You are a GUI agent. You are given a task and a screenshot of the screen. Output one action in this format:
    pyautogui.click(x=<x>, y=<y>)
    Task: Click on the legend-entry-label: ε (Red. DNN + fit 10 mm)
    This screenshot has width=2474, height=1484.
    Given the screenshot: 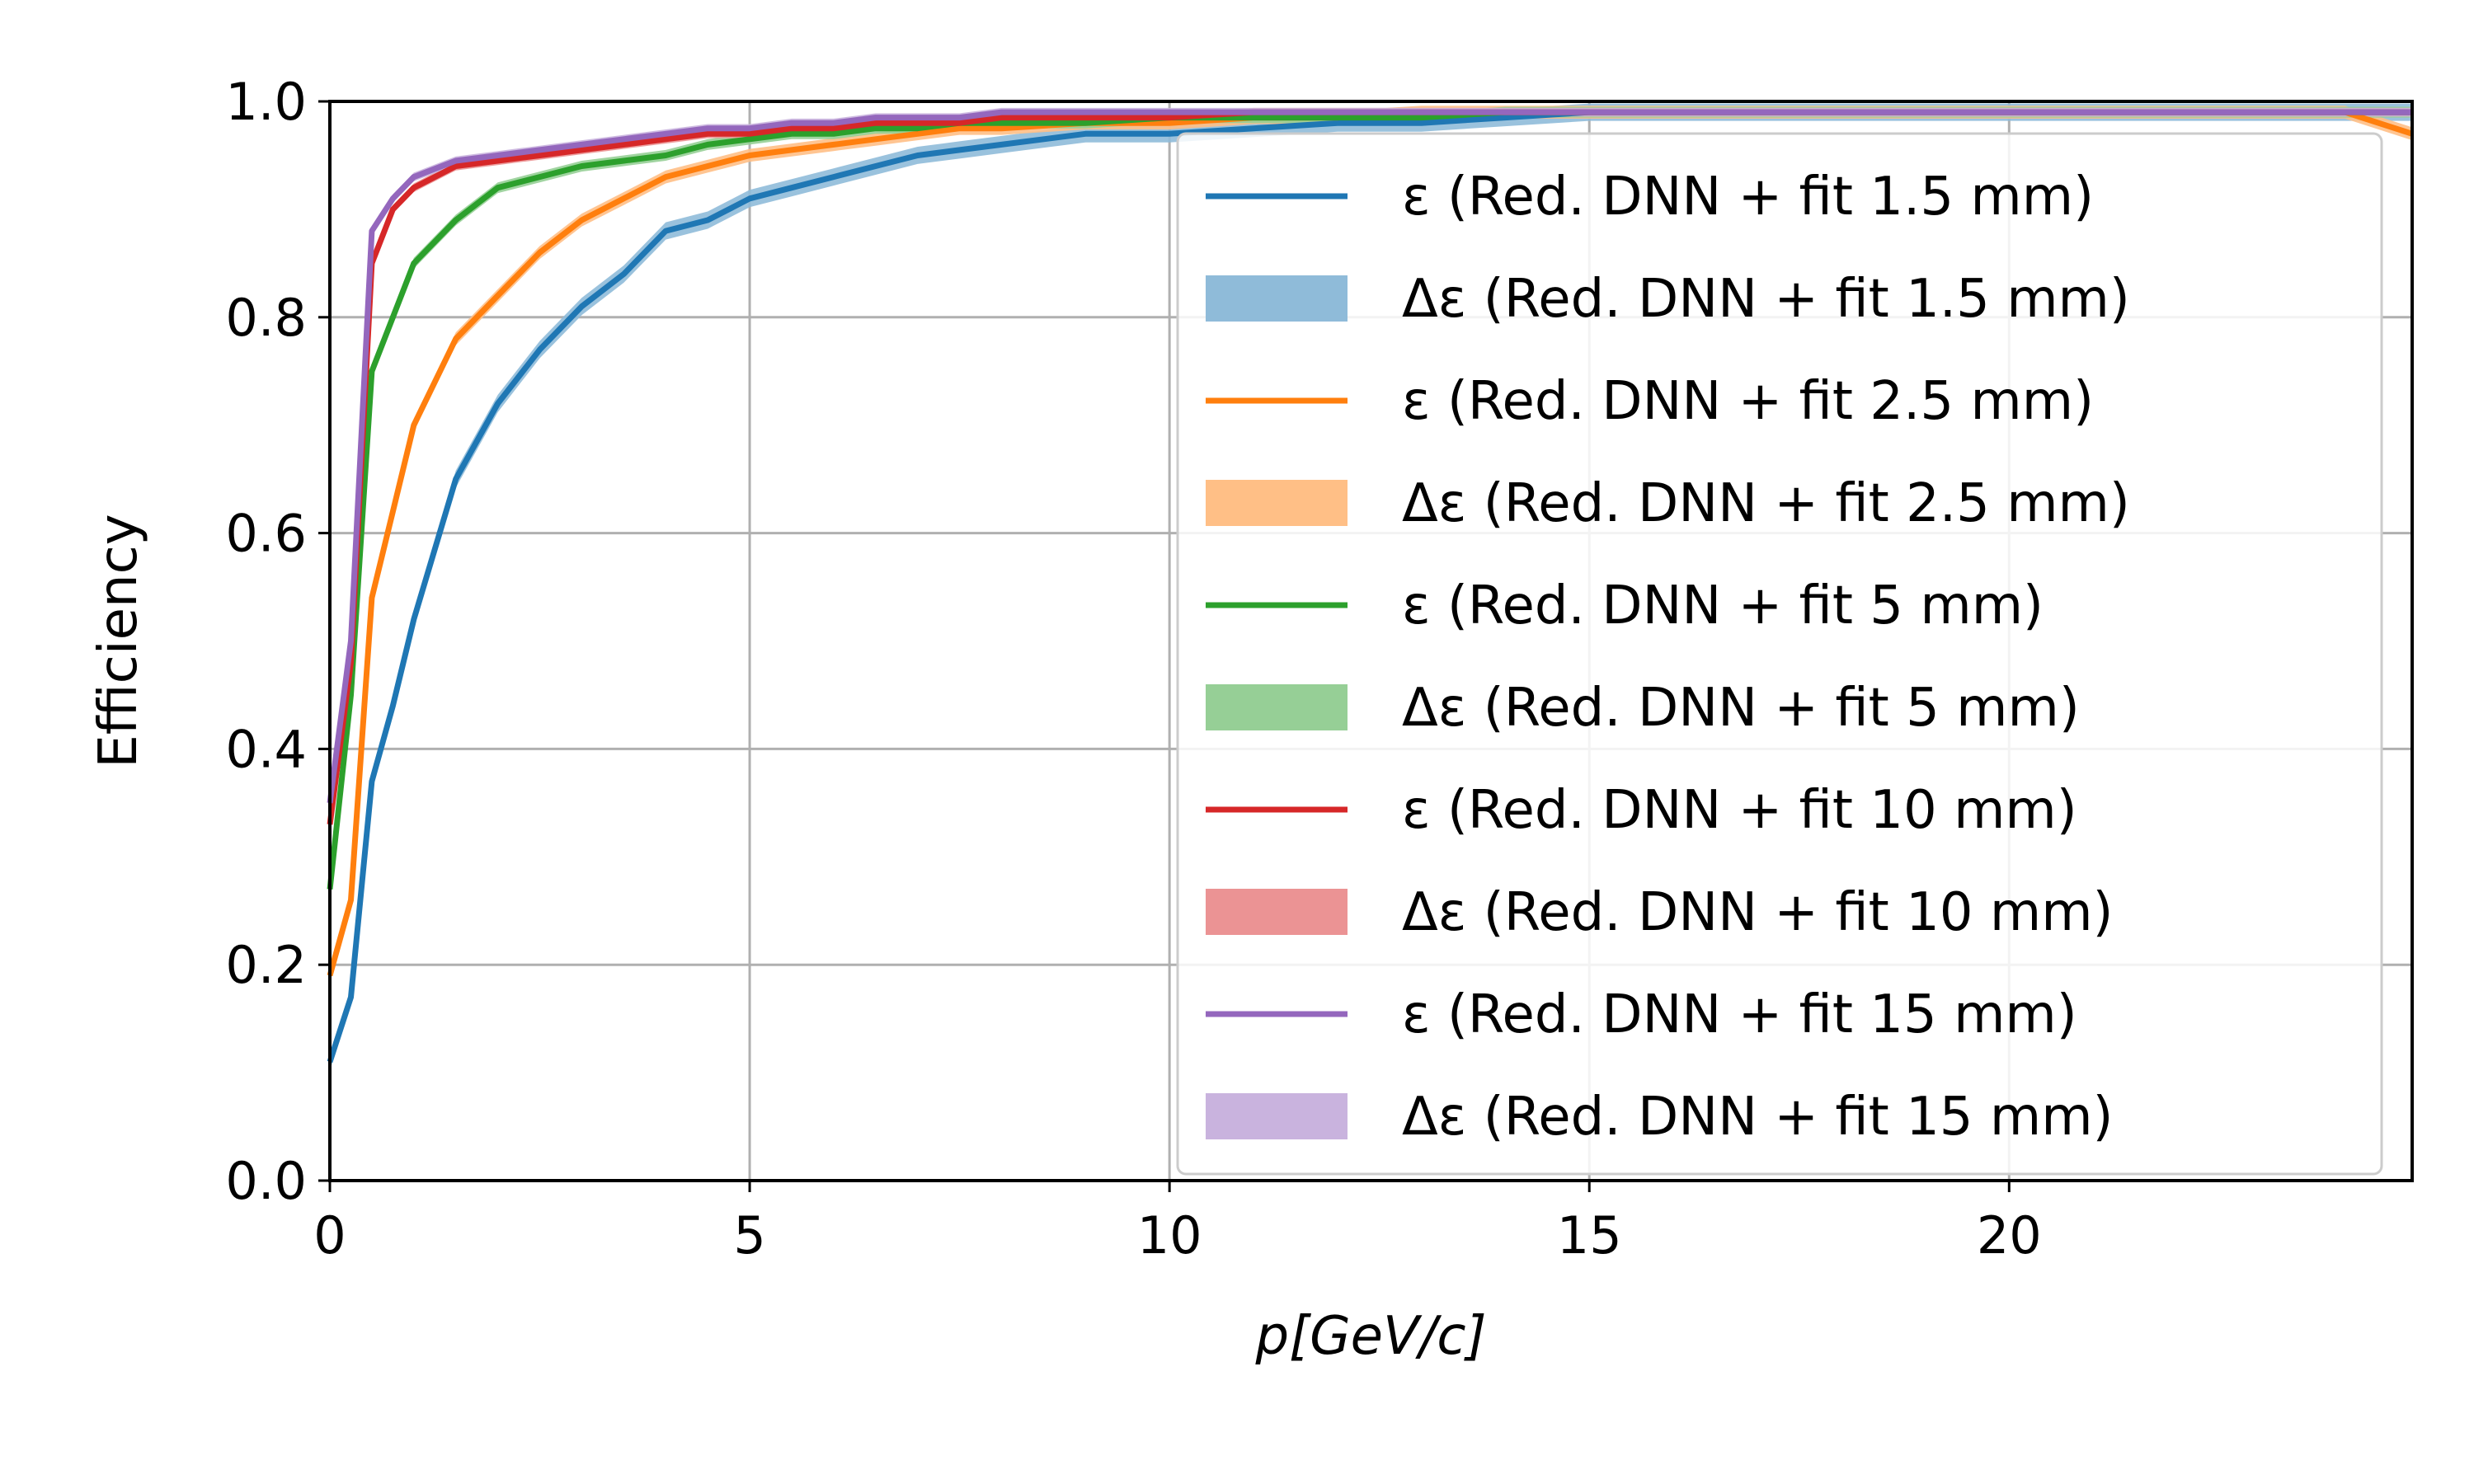 What is the action you would take?
    pyautogui.click(x=1739, y=810)
    